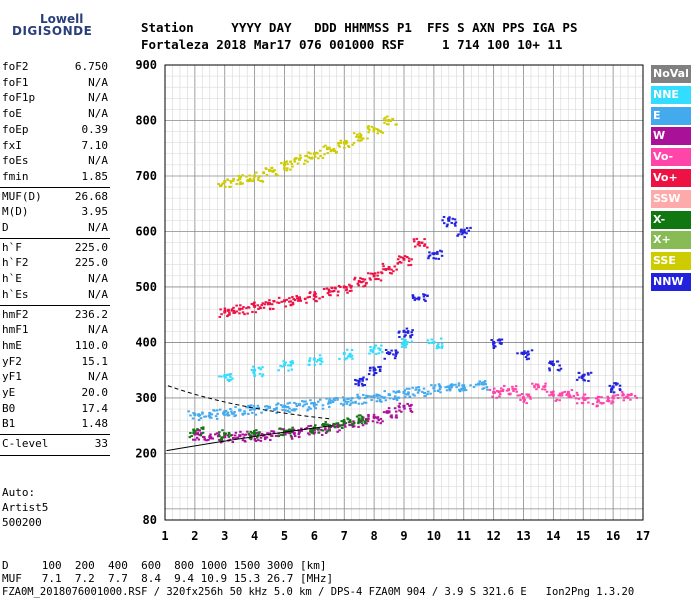 The image size is (700, 600). I want to click on param-value: 20.0, so click(95, 392).